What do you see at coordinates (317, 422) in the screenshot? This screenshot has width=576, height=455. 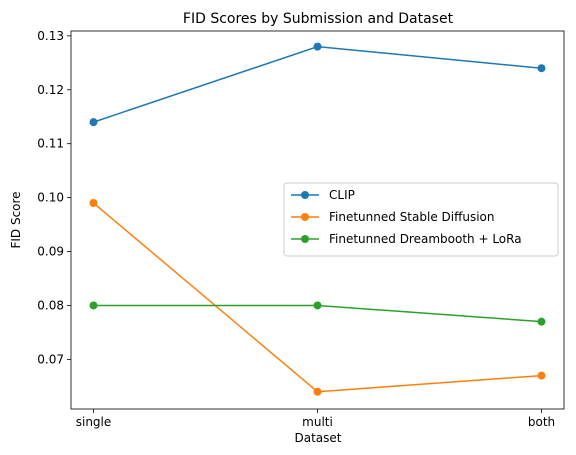 I see `x-tick-label: multi` at bounding box center [317, 422].